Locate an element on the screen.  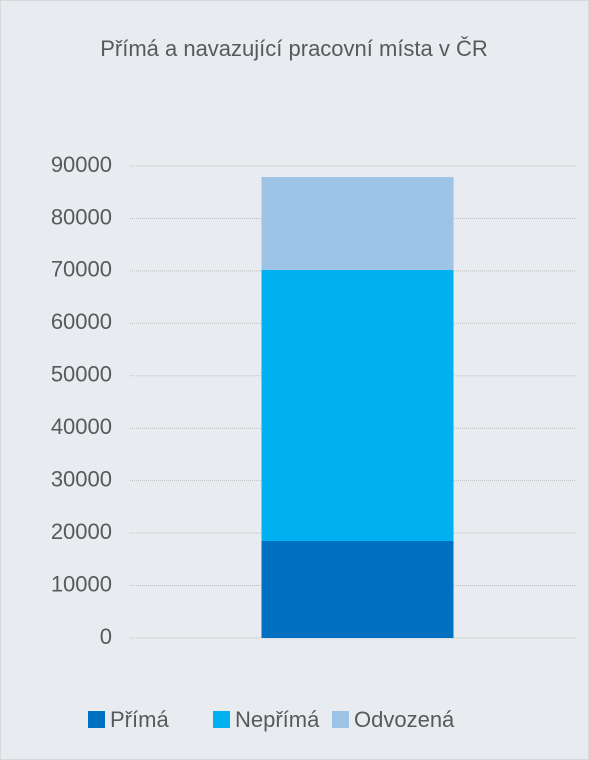
y-tick-label: 0 is located at coordinates (106, 636).